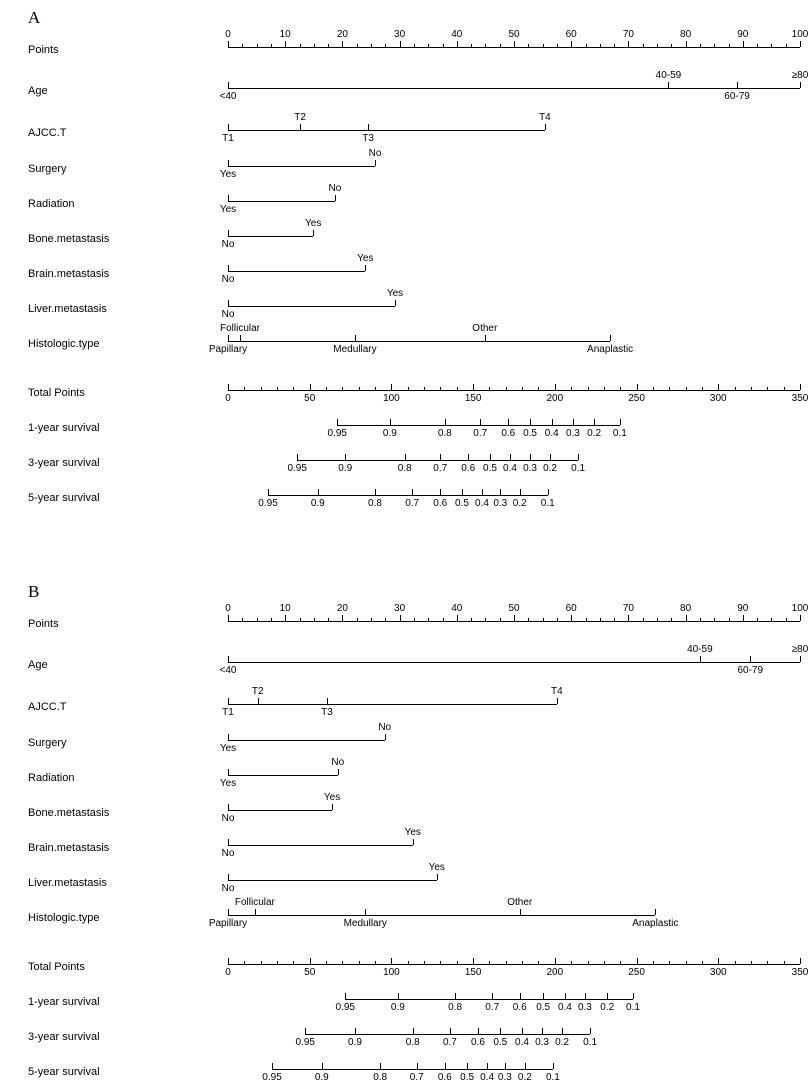 This screenshot has width=810, height=1080. I want to click on tick-label: 70, so click(628, 608).